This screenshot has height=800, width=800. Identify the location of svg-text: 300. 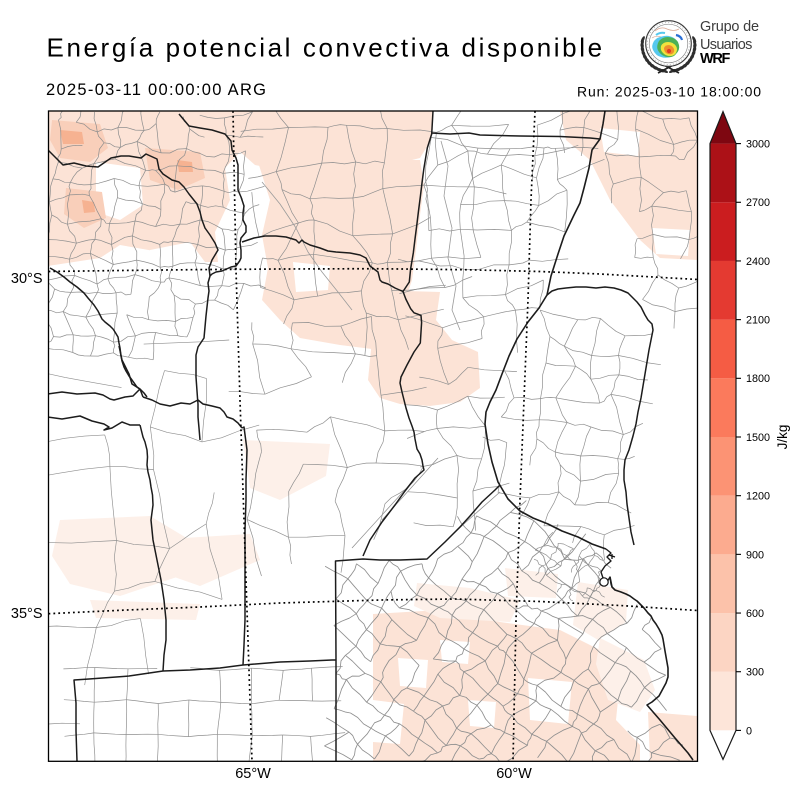
(755, 673).